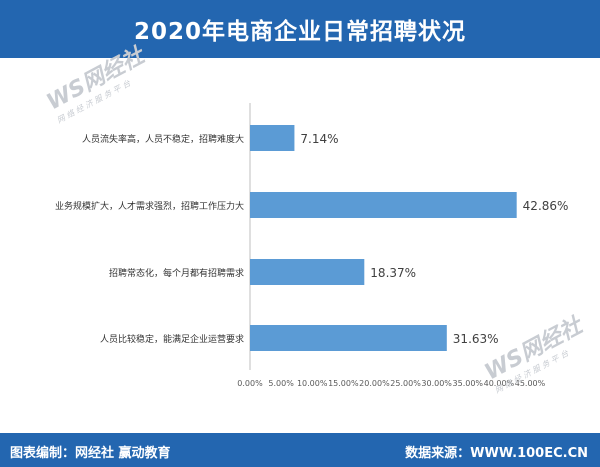 Image resolution: width=600 pixels, height=467 pixels. What do you see at coordinates (281, 383) in the screenshot?
I see `x-tick-label: 5.00%` at bounding box center [281, 383].